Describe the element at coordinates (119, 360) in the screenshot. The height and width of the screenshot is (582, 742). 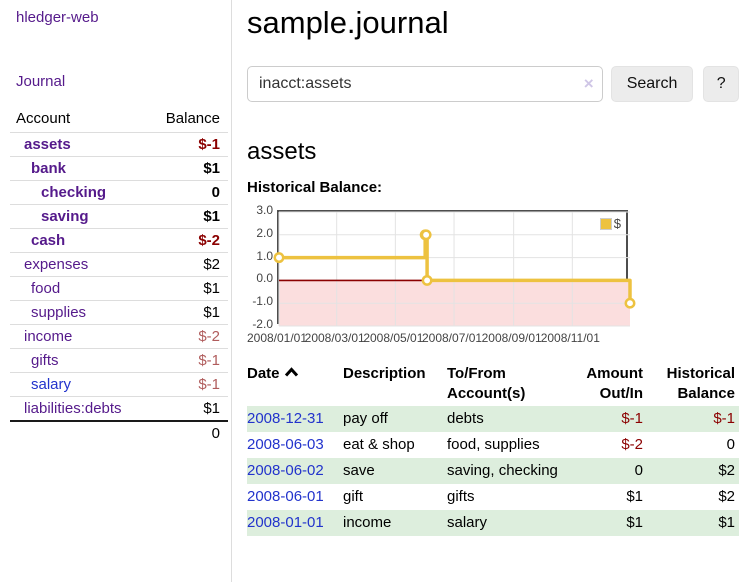
I see `account-row: gifts $-1` at that location.